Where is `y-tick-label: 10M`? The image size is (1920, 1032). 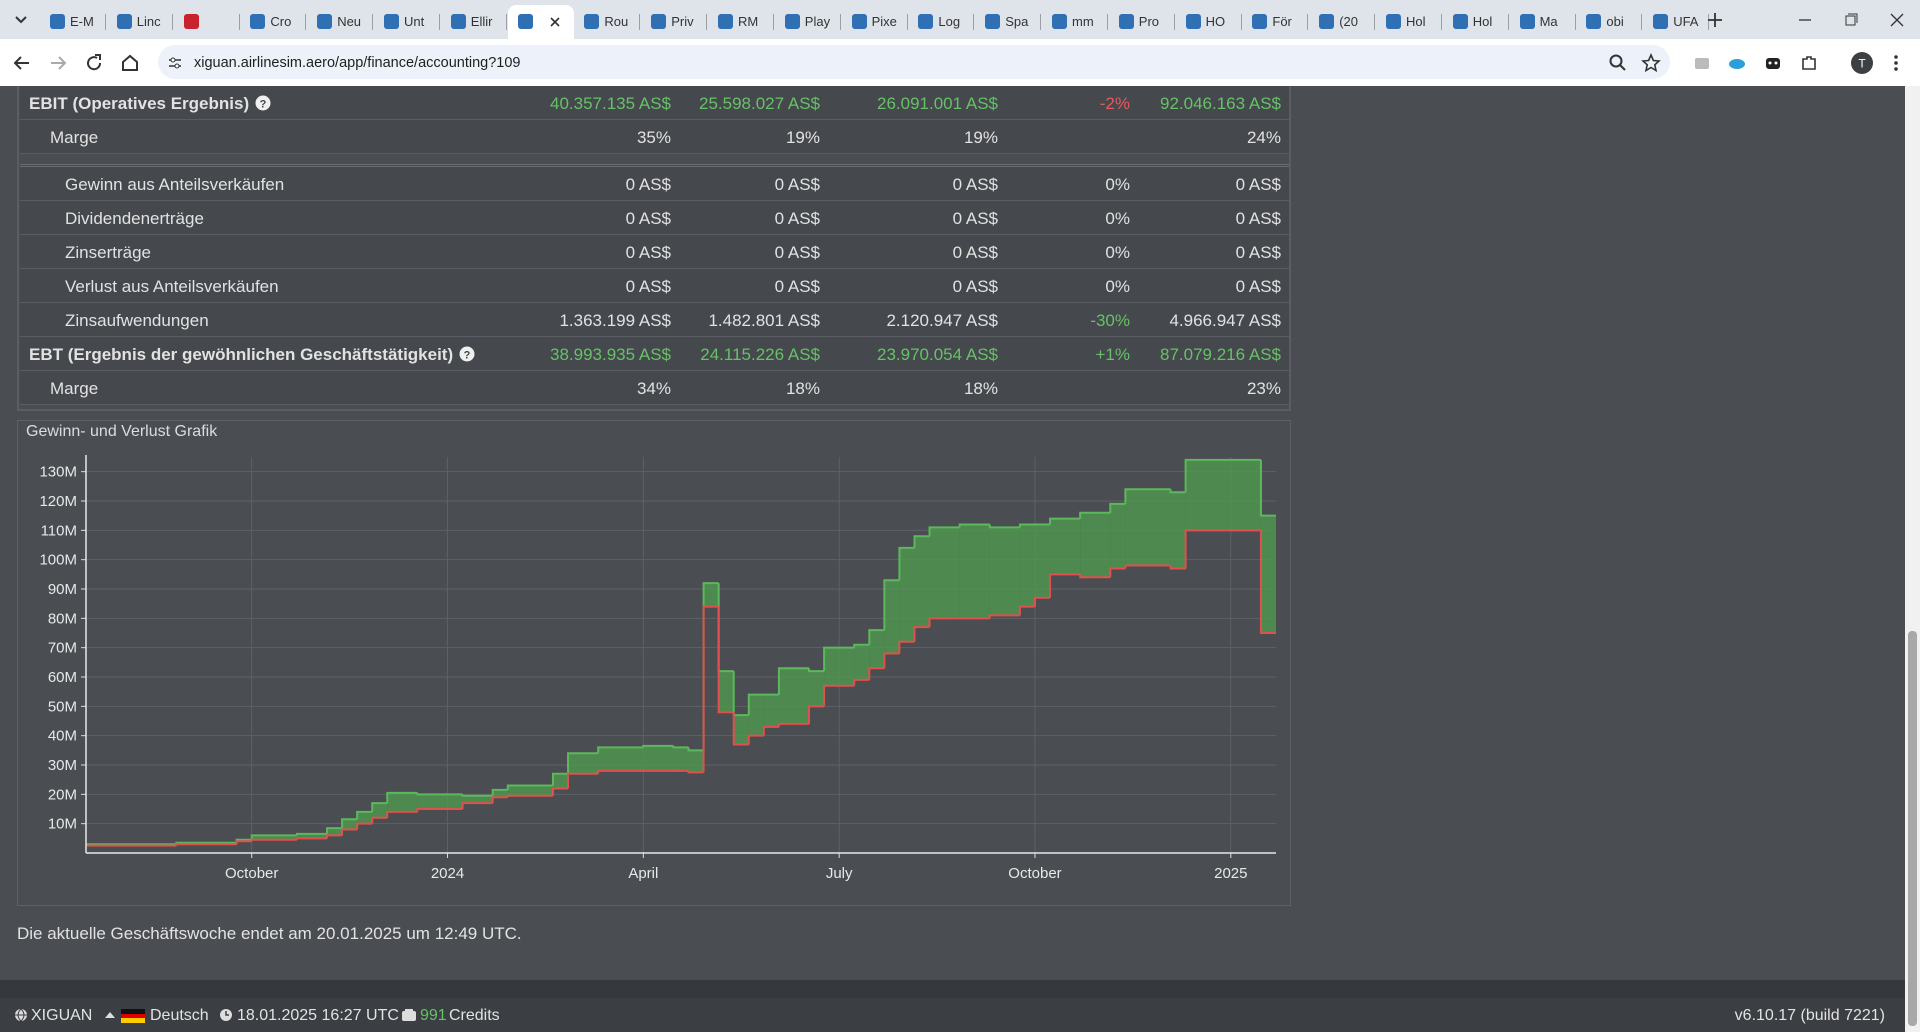 y-tick-label: 10M is located at coordinates (62, 824).